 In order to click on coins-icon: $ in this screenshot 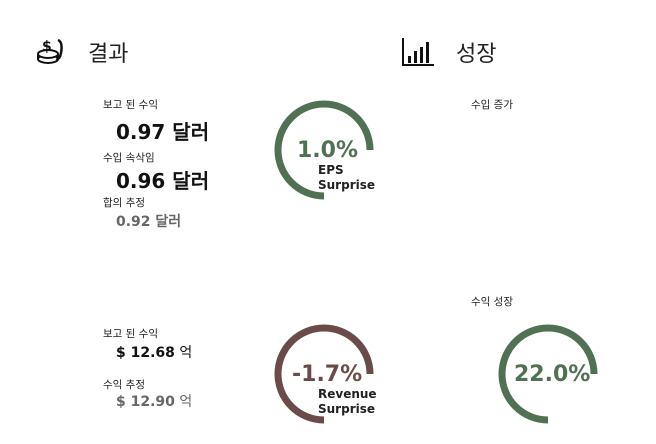, I will do `click(51, 51)`.